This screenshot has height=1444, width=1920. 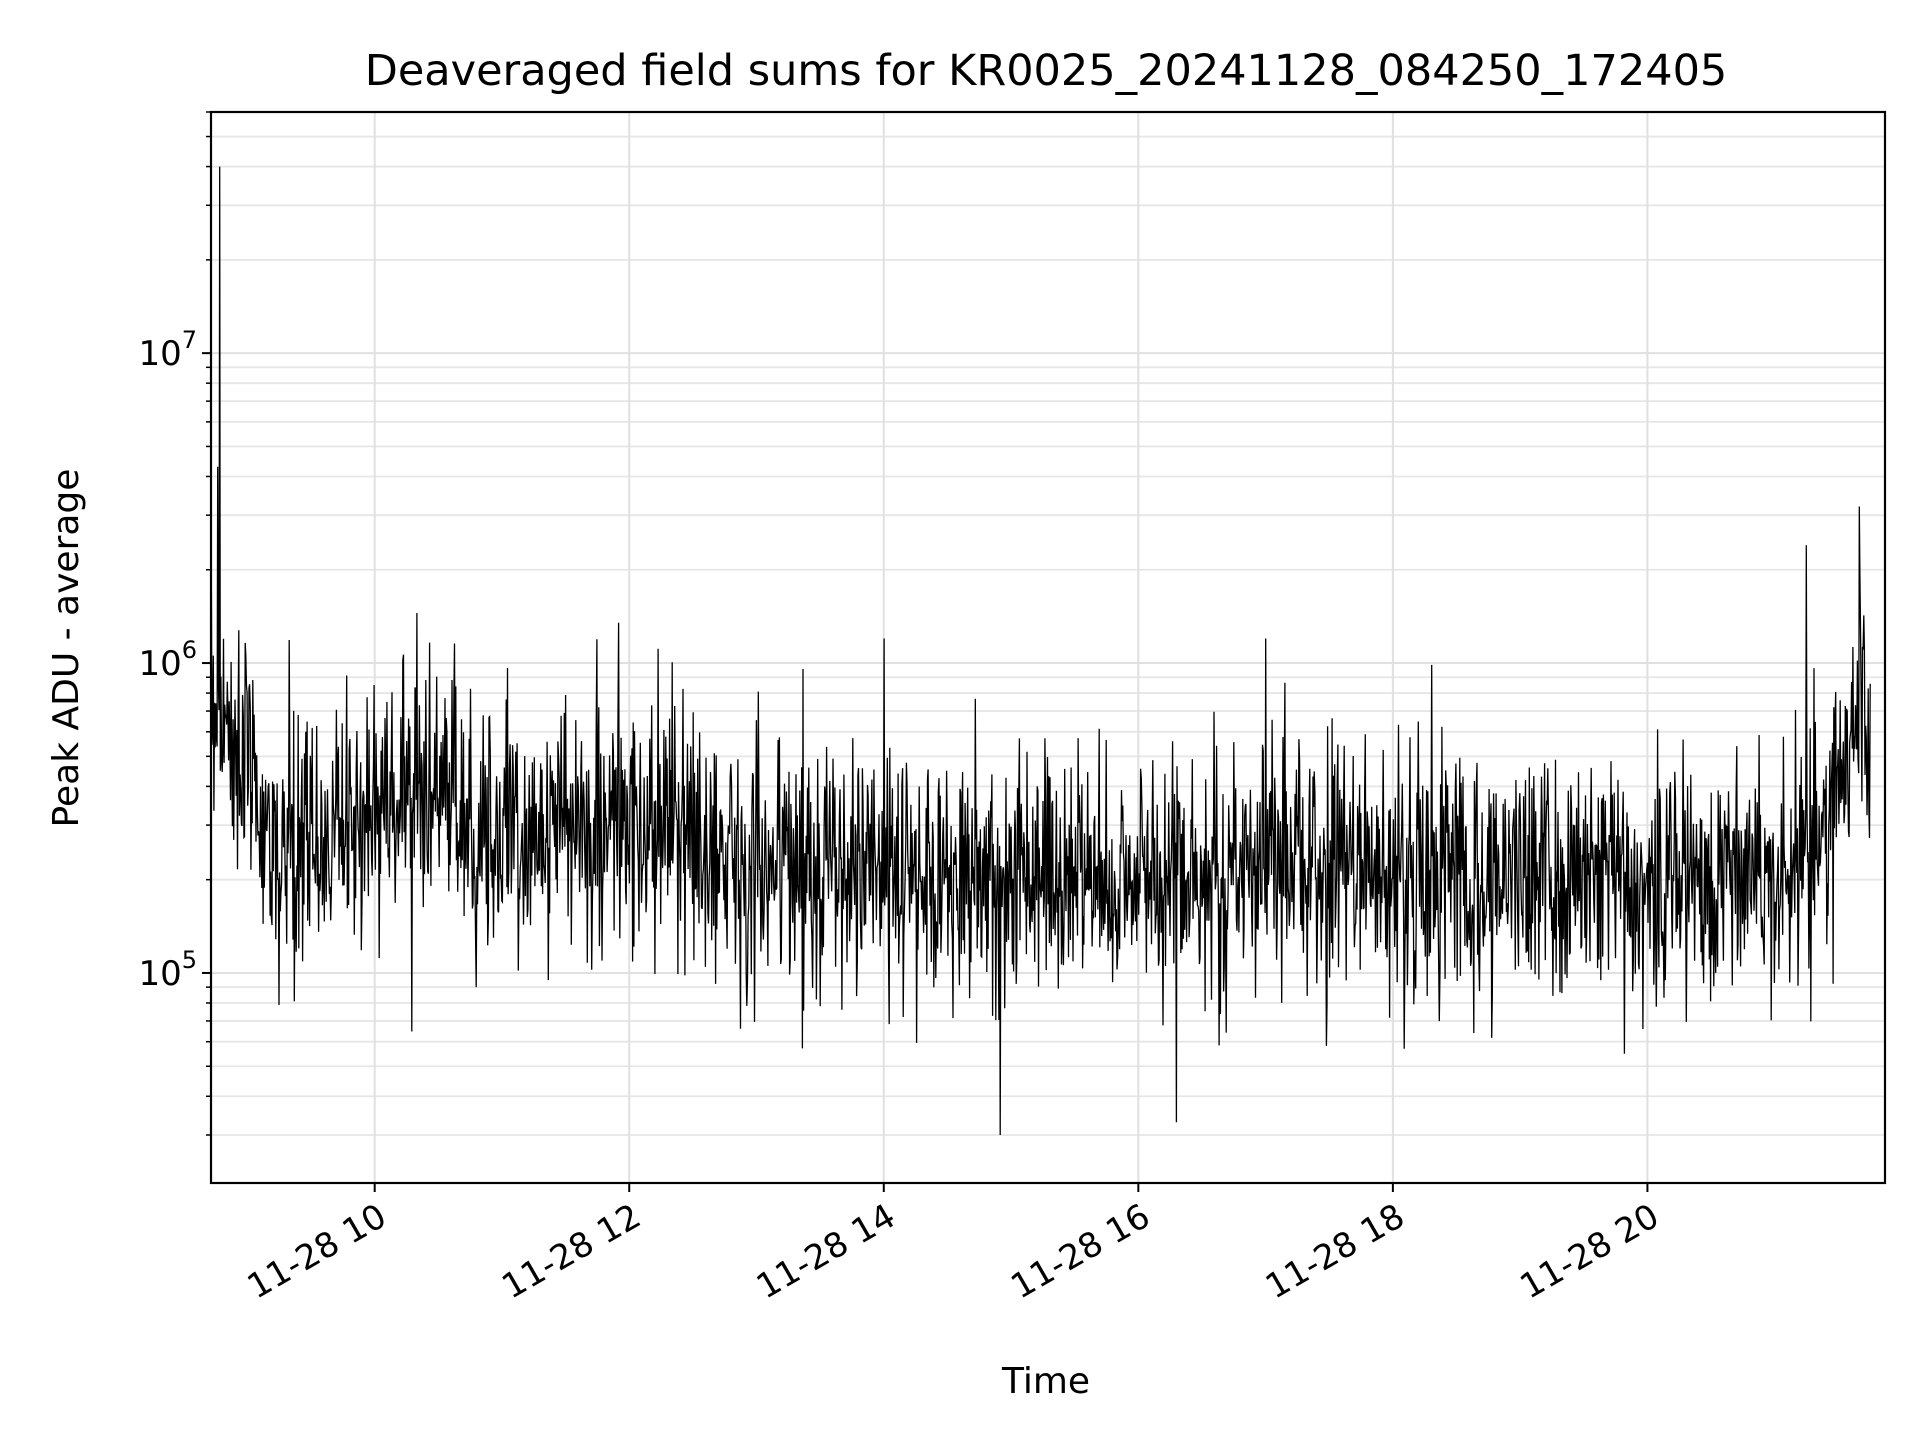 I want to click on y-axis-label: Peak ADU - average, so click(x=66, y=648).